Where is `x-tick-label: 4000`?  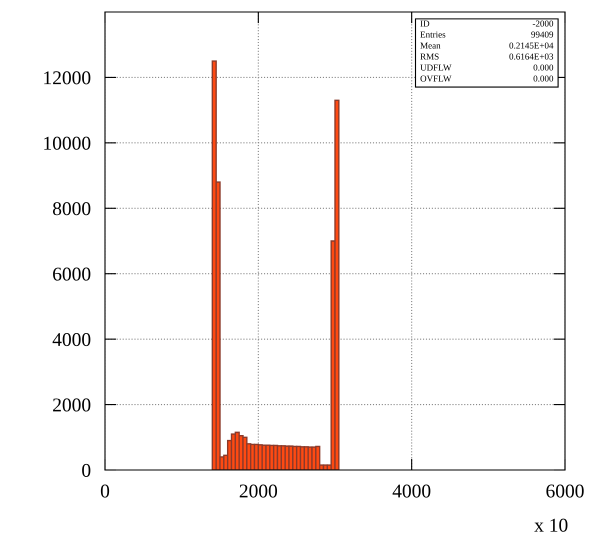
x-tick-label: 4000 is located at coordinates (411, 491).